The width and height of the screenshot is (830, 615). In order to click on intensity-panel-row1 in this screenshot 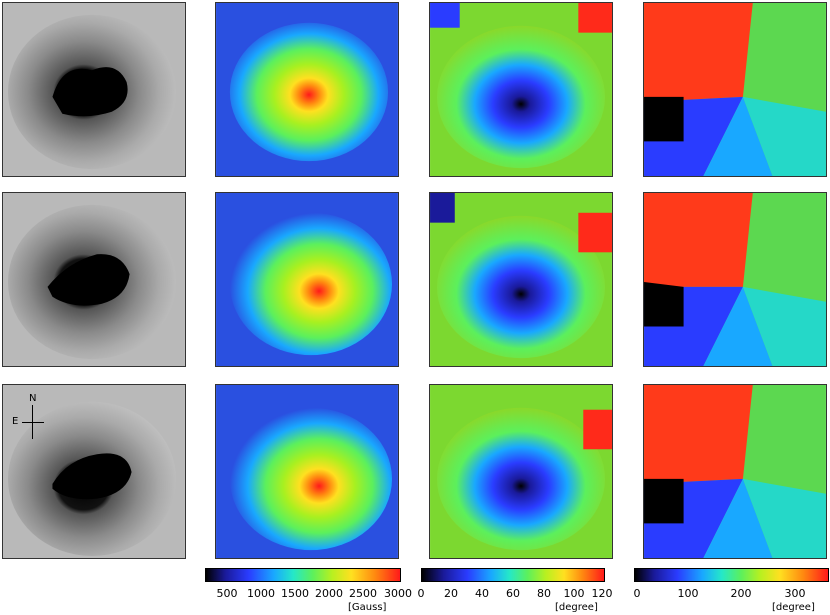, I will do `click(94, 89)`.